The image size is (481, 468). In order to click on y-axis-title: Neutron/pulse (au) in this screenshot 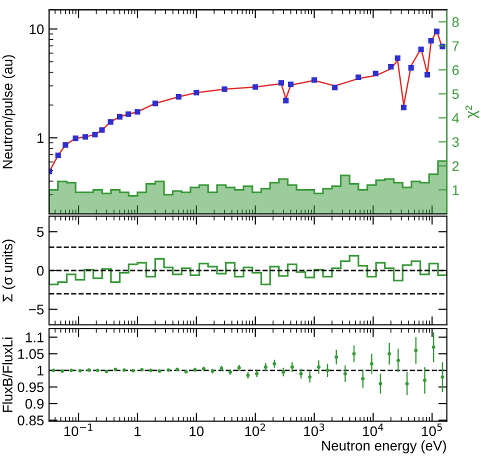, I will do `click(9, 111)`.